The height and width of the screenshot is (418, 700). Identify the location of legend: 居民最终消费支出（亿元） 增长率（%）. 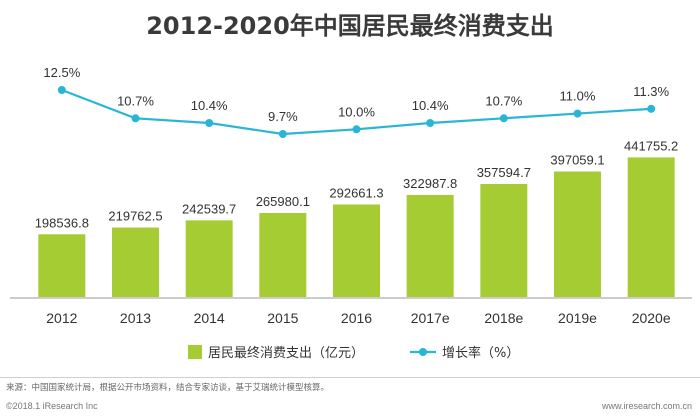
(353, 353).